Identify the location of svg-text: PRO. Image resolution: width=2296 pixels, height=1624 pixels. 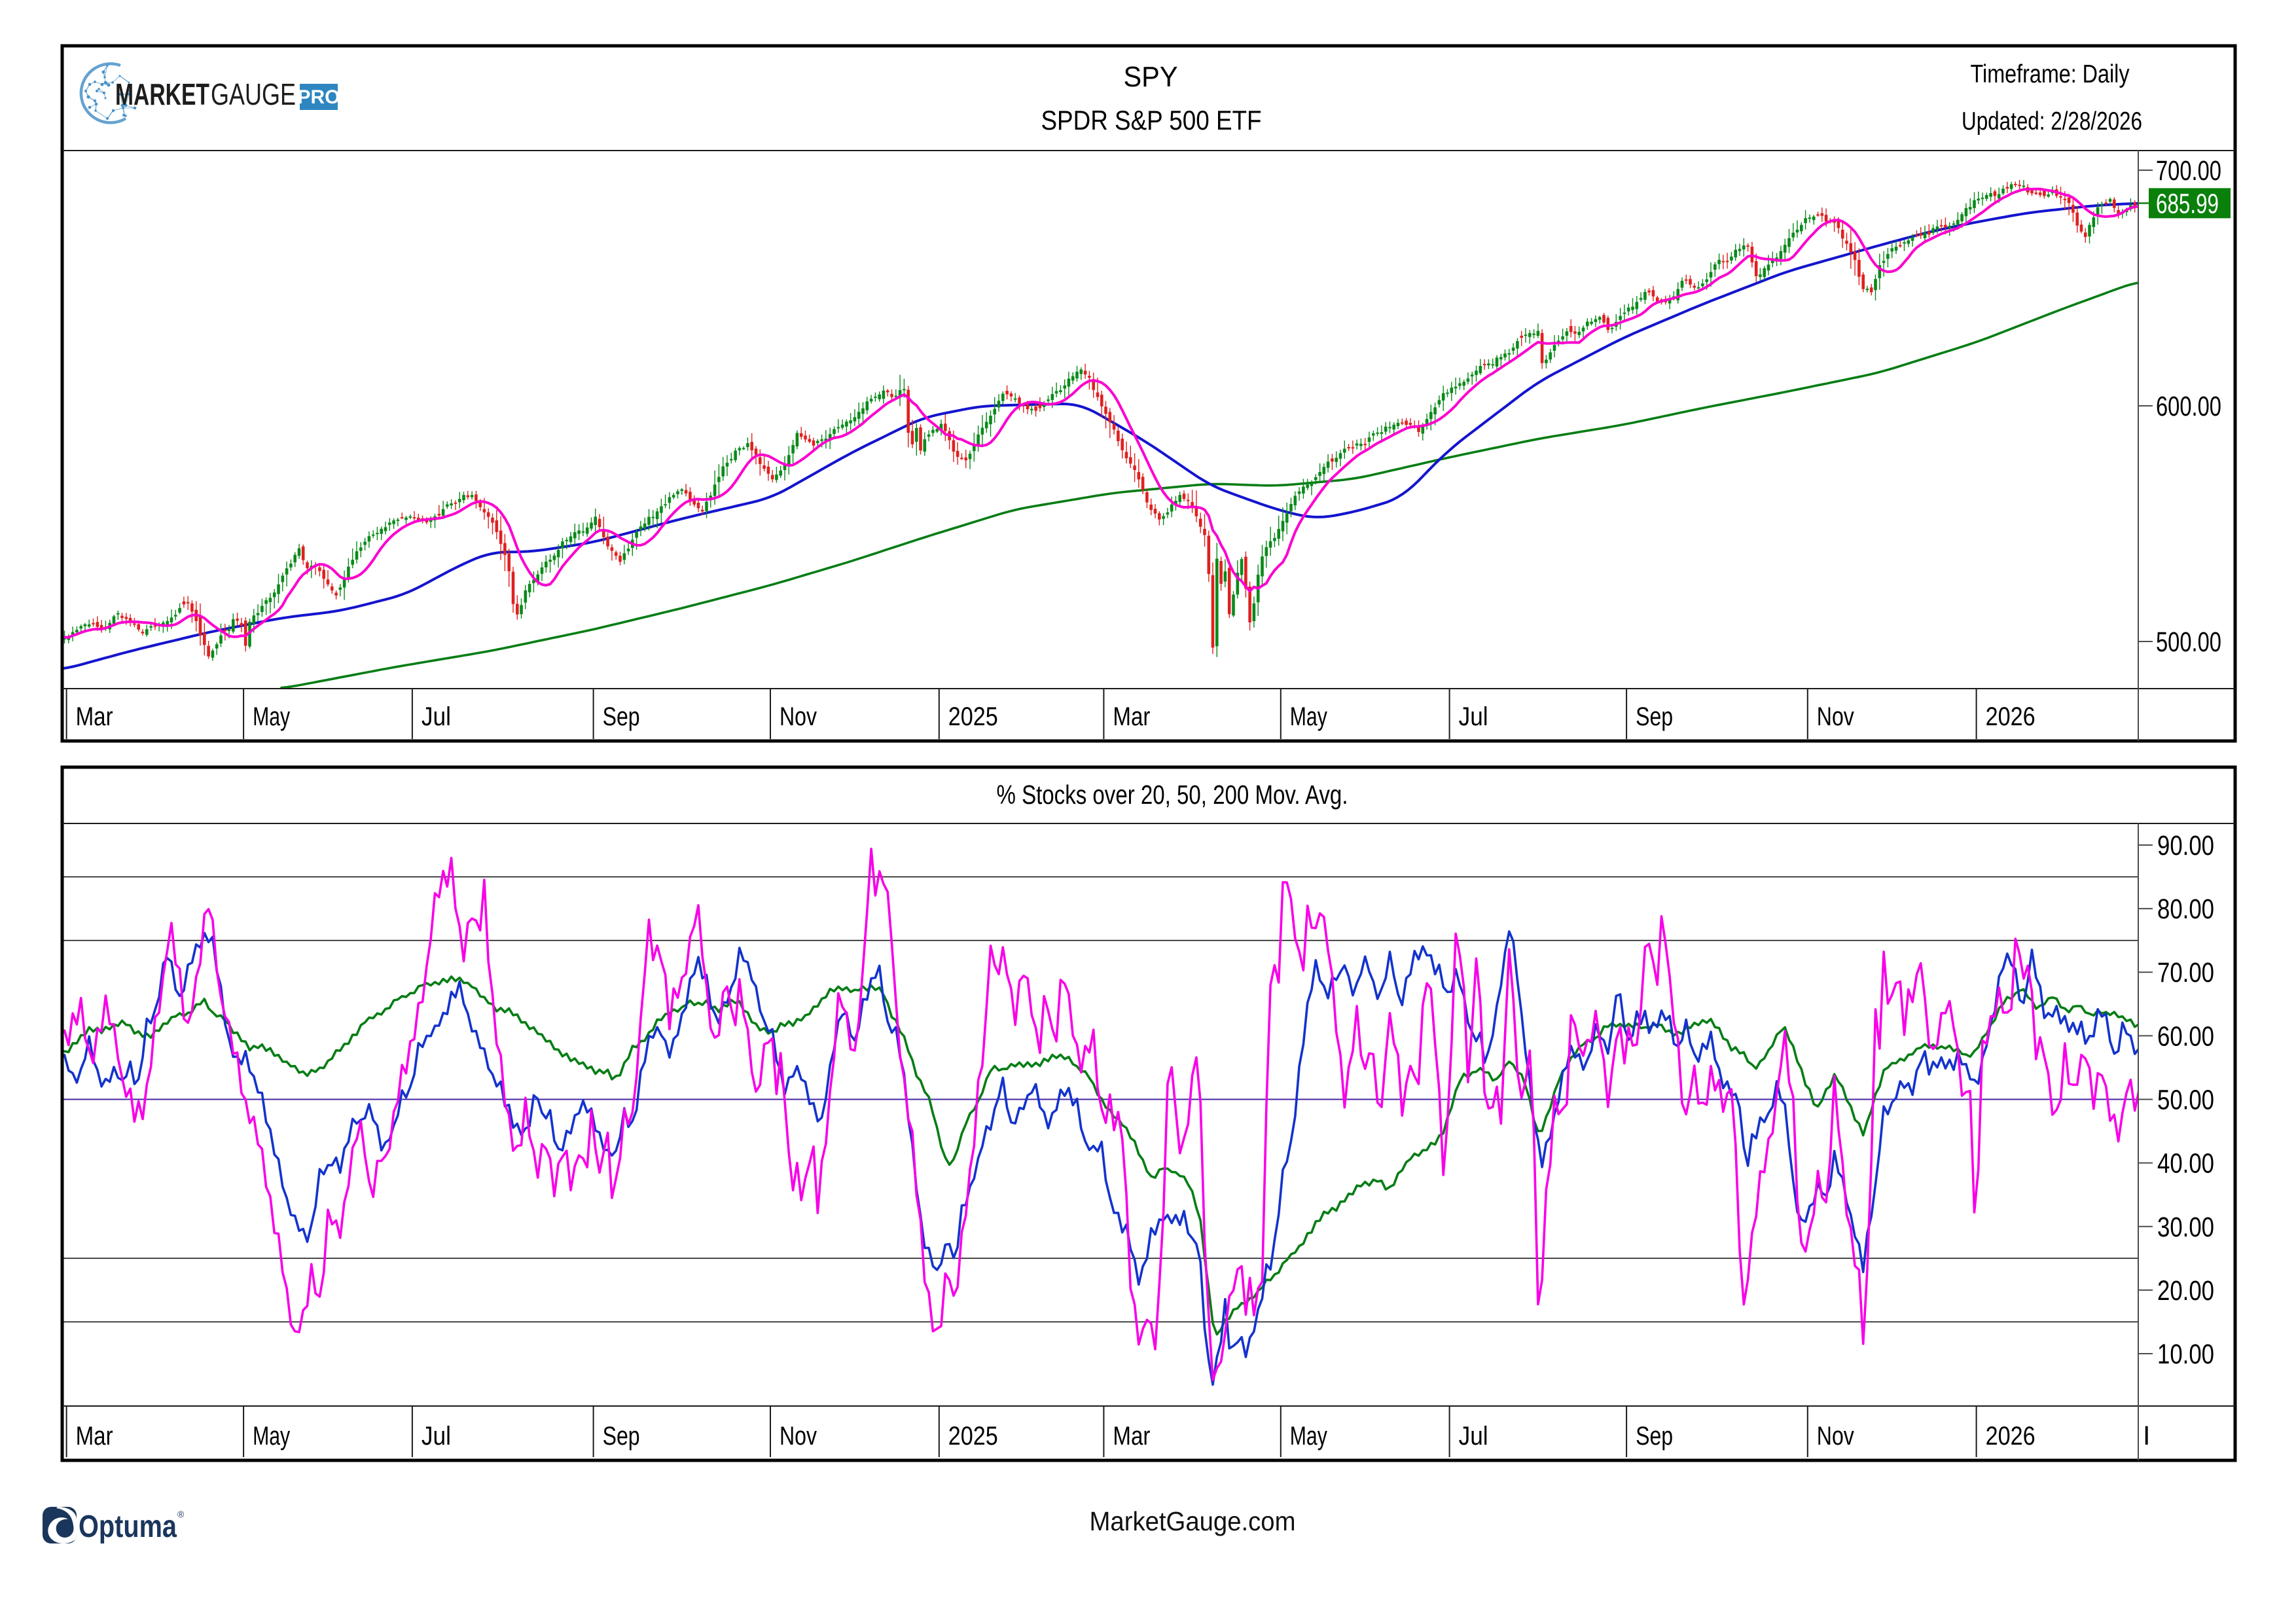
(318, 97).